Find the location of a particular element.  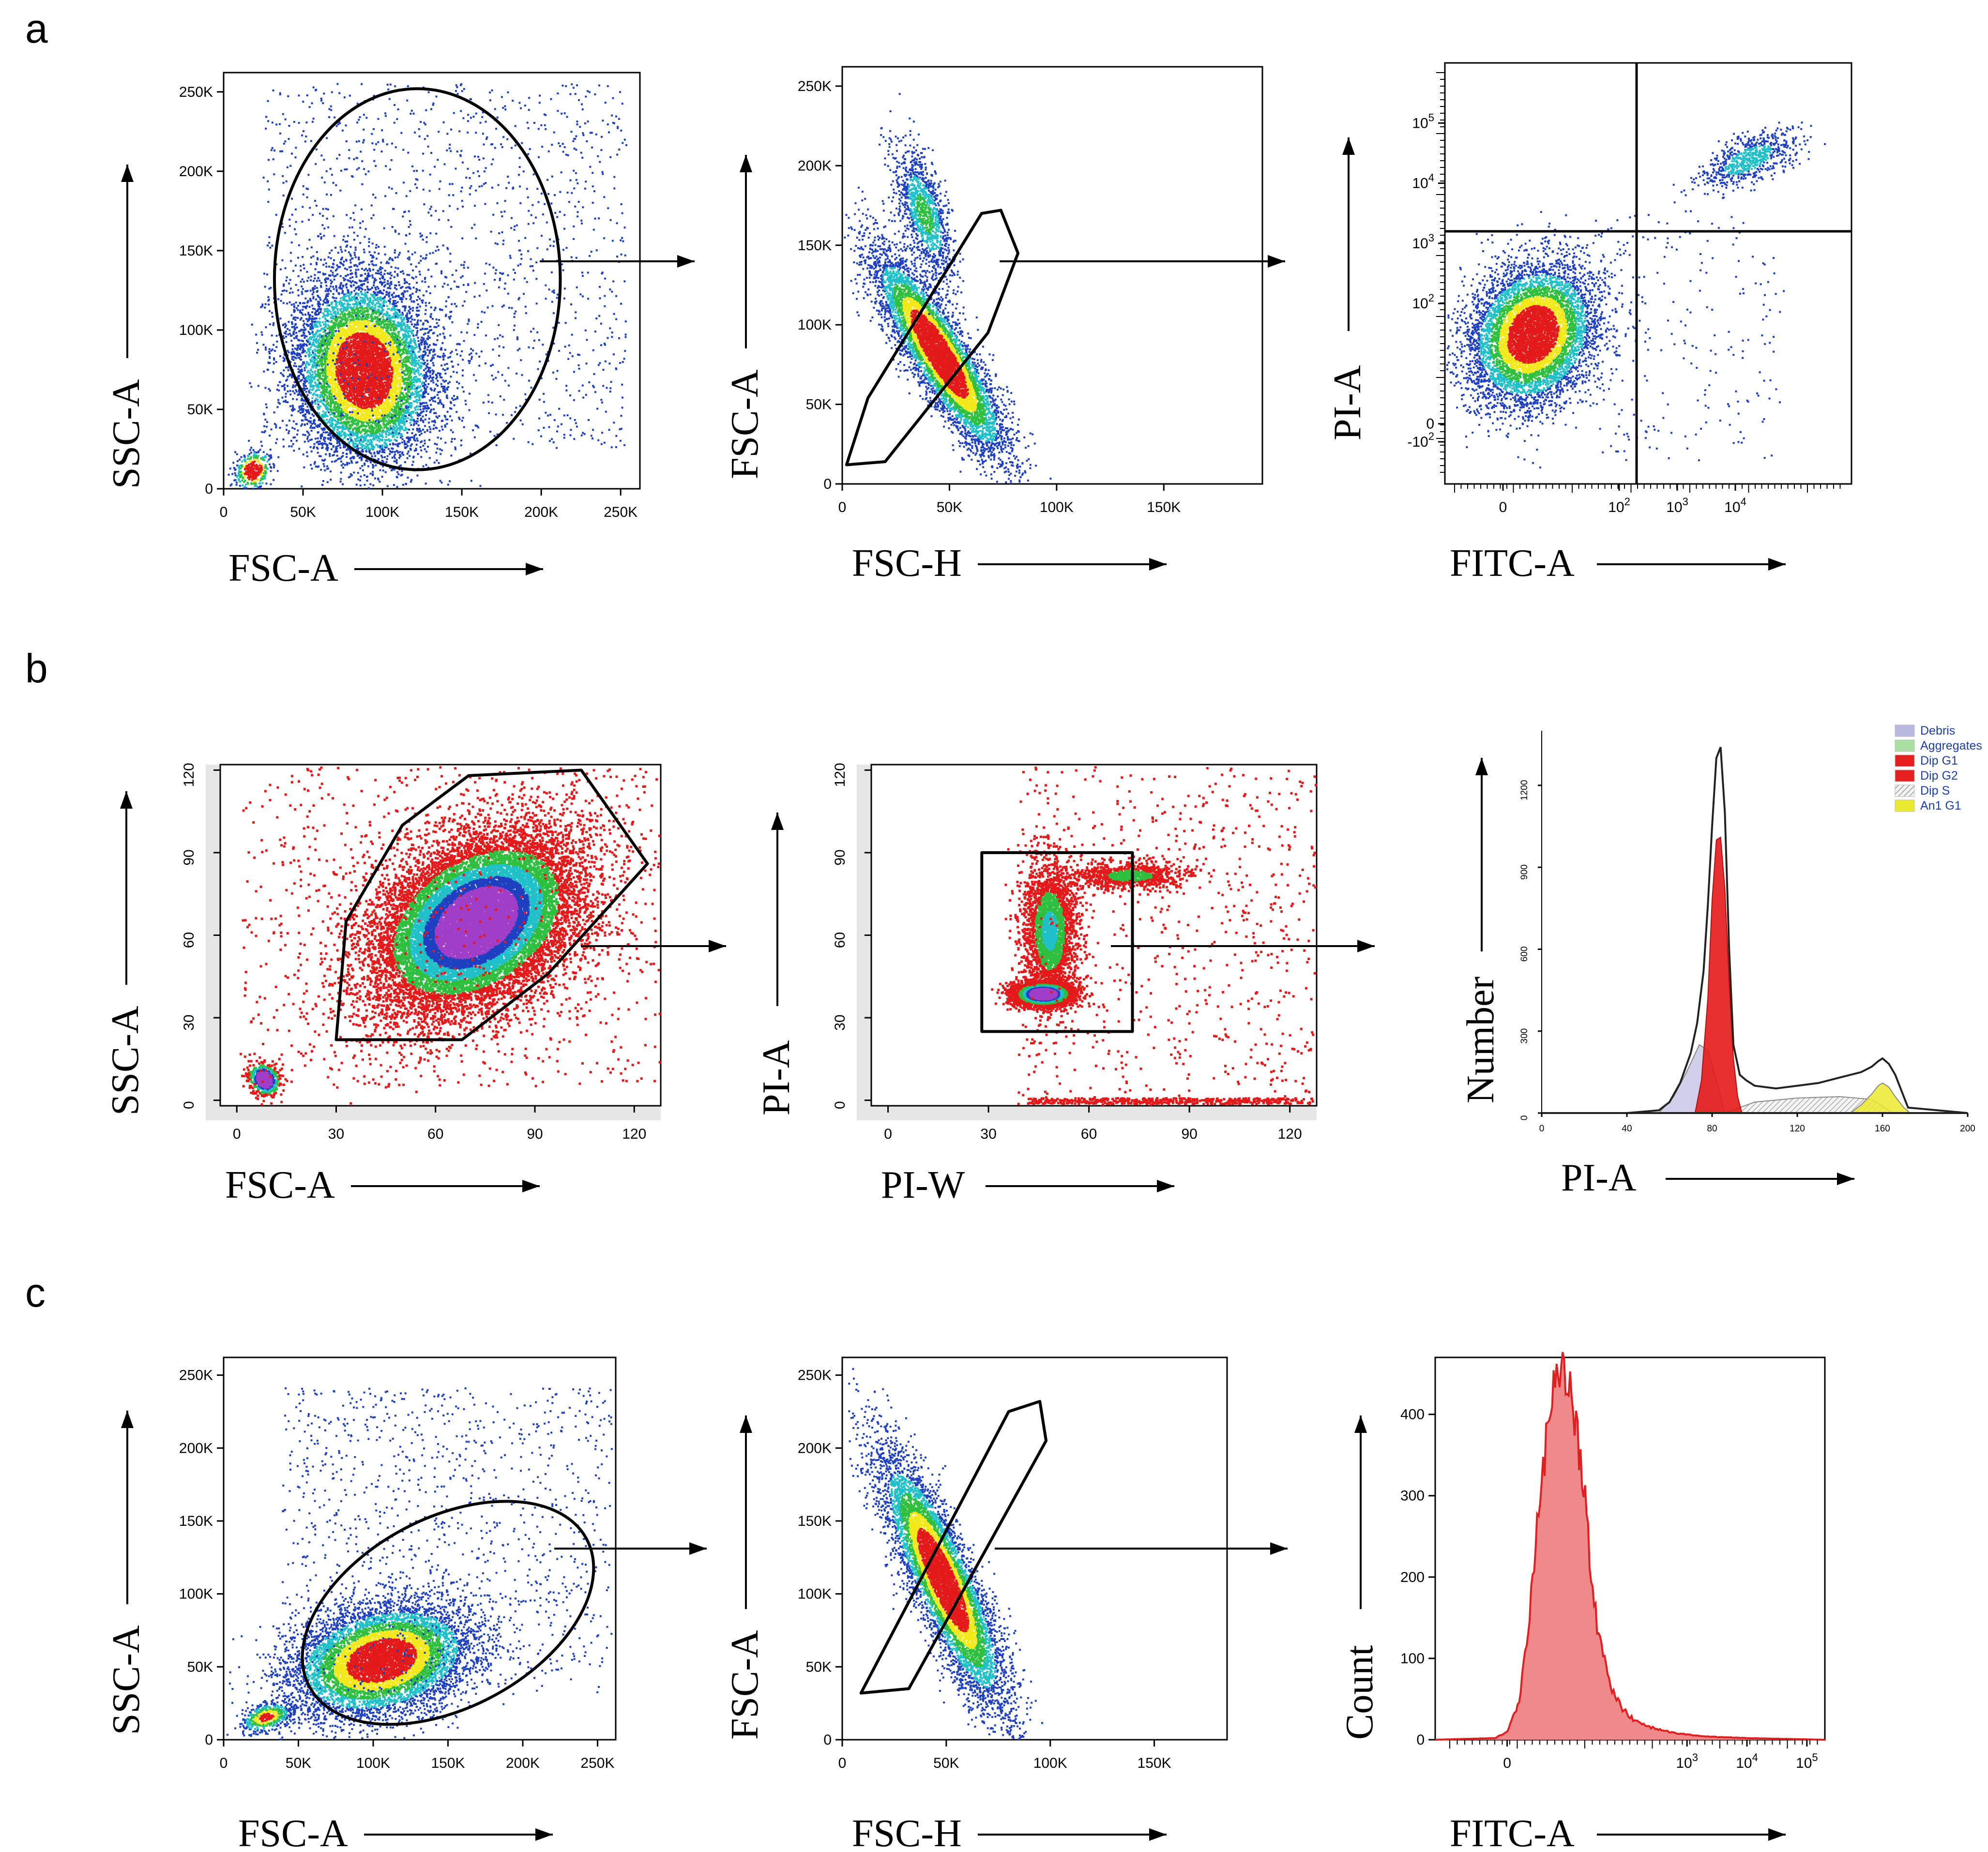

y-tick-label: 400 is located at coordinates (1412, 1415).